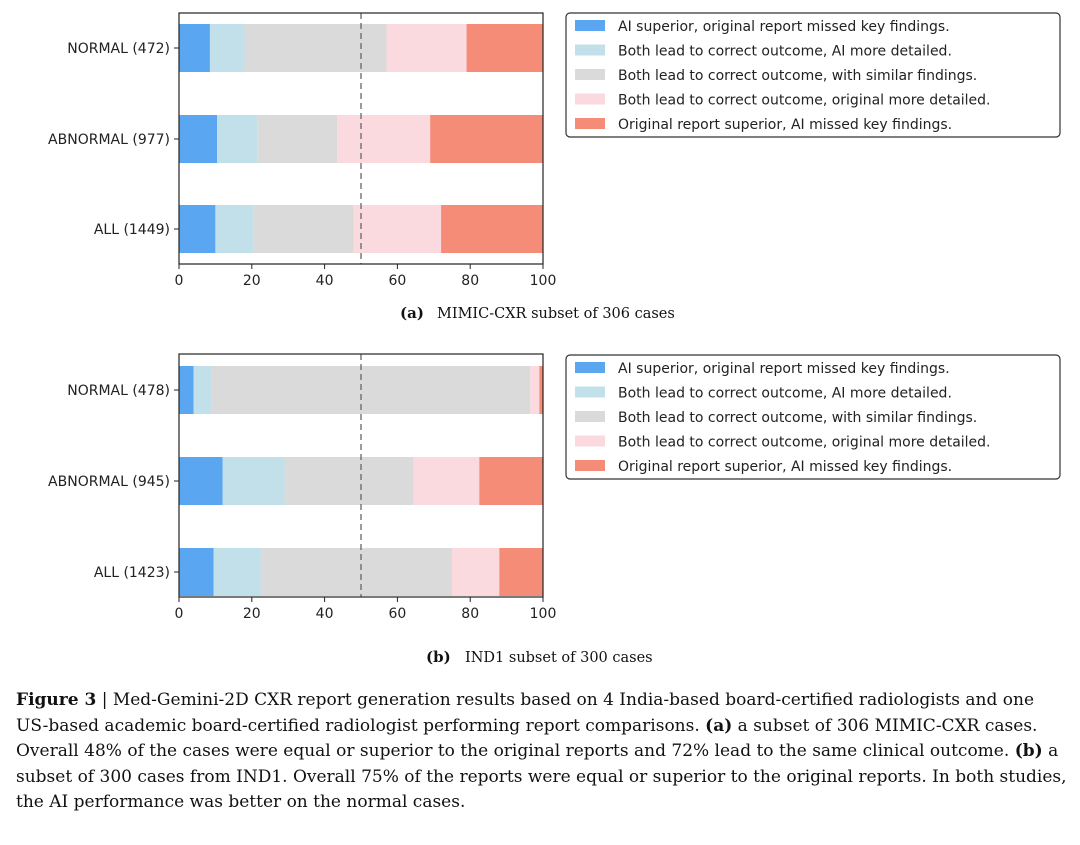 The width and height of the screenshot is (1080, 845). I want to click on bar-b-abnormal-s1, so click(253, 481).